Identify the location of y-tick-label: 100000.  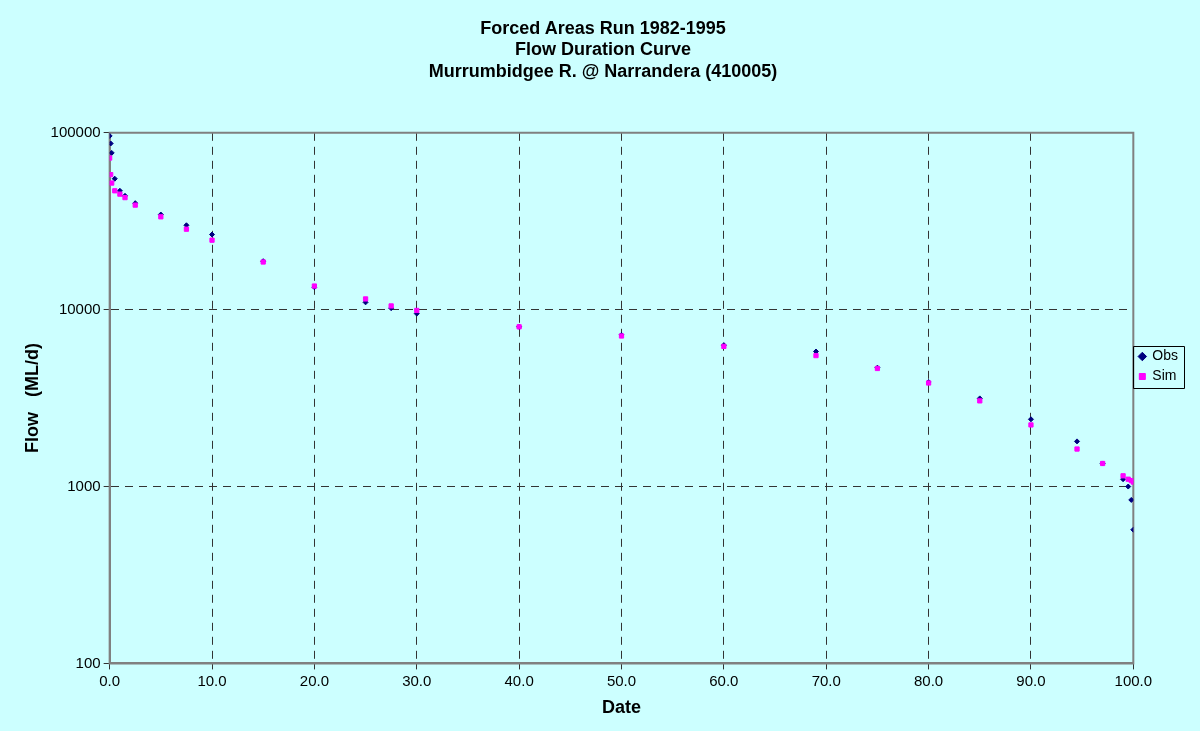
(75, 131).